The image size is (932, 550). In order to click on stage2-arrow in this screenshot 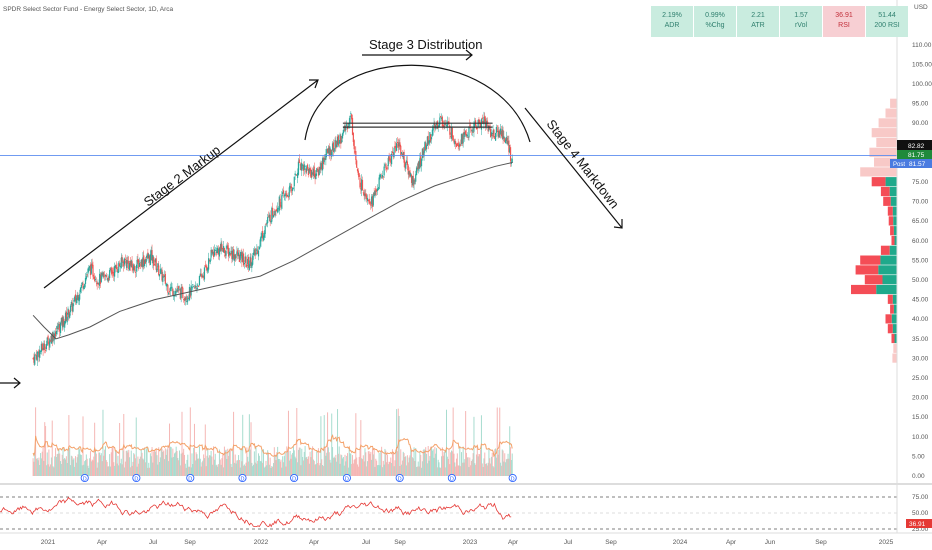, I will do `click(181, 184)`.